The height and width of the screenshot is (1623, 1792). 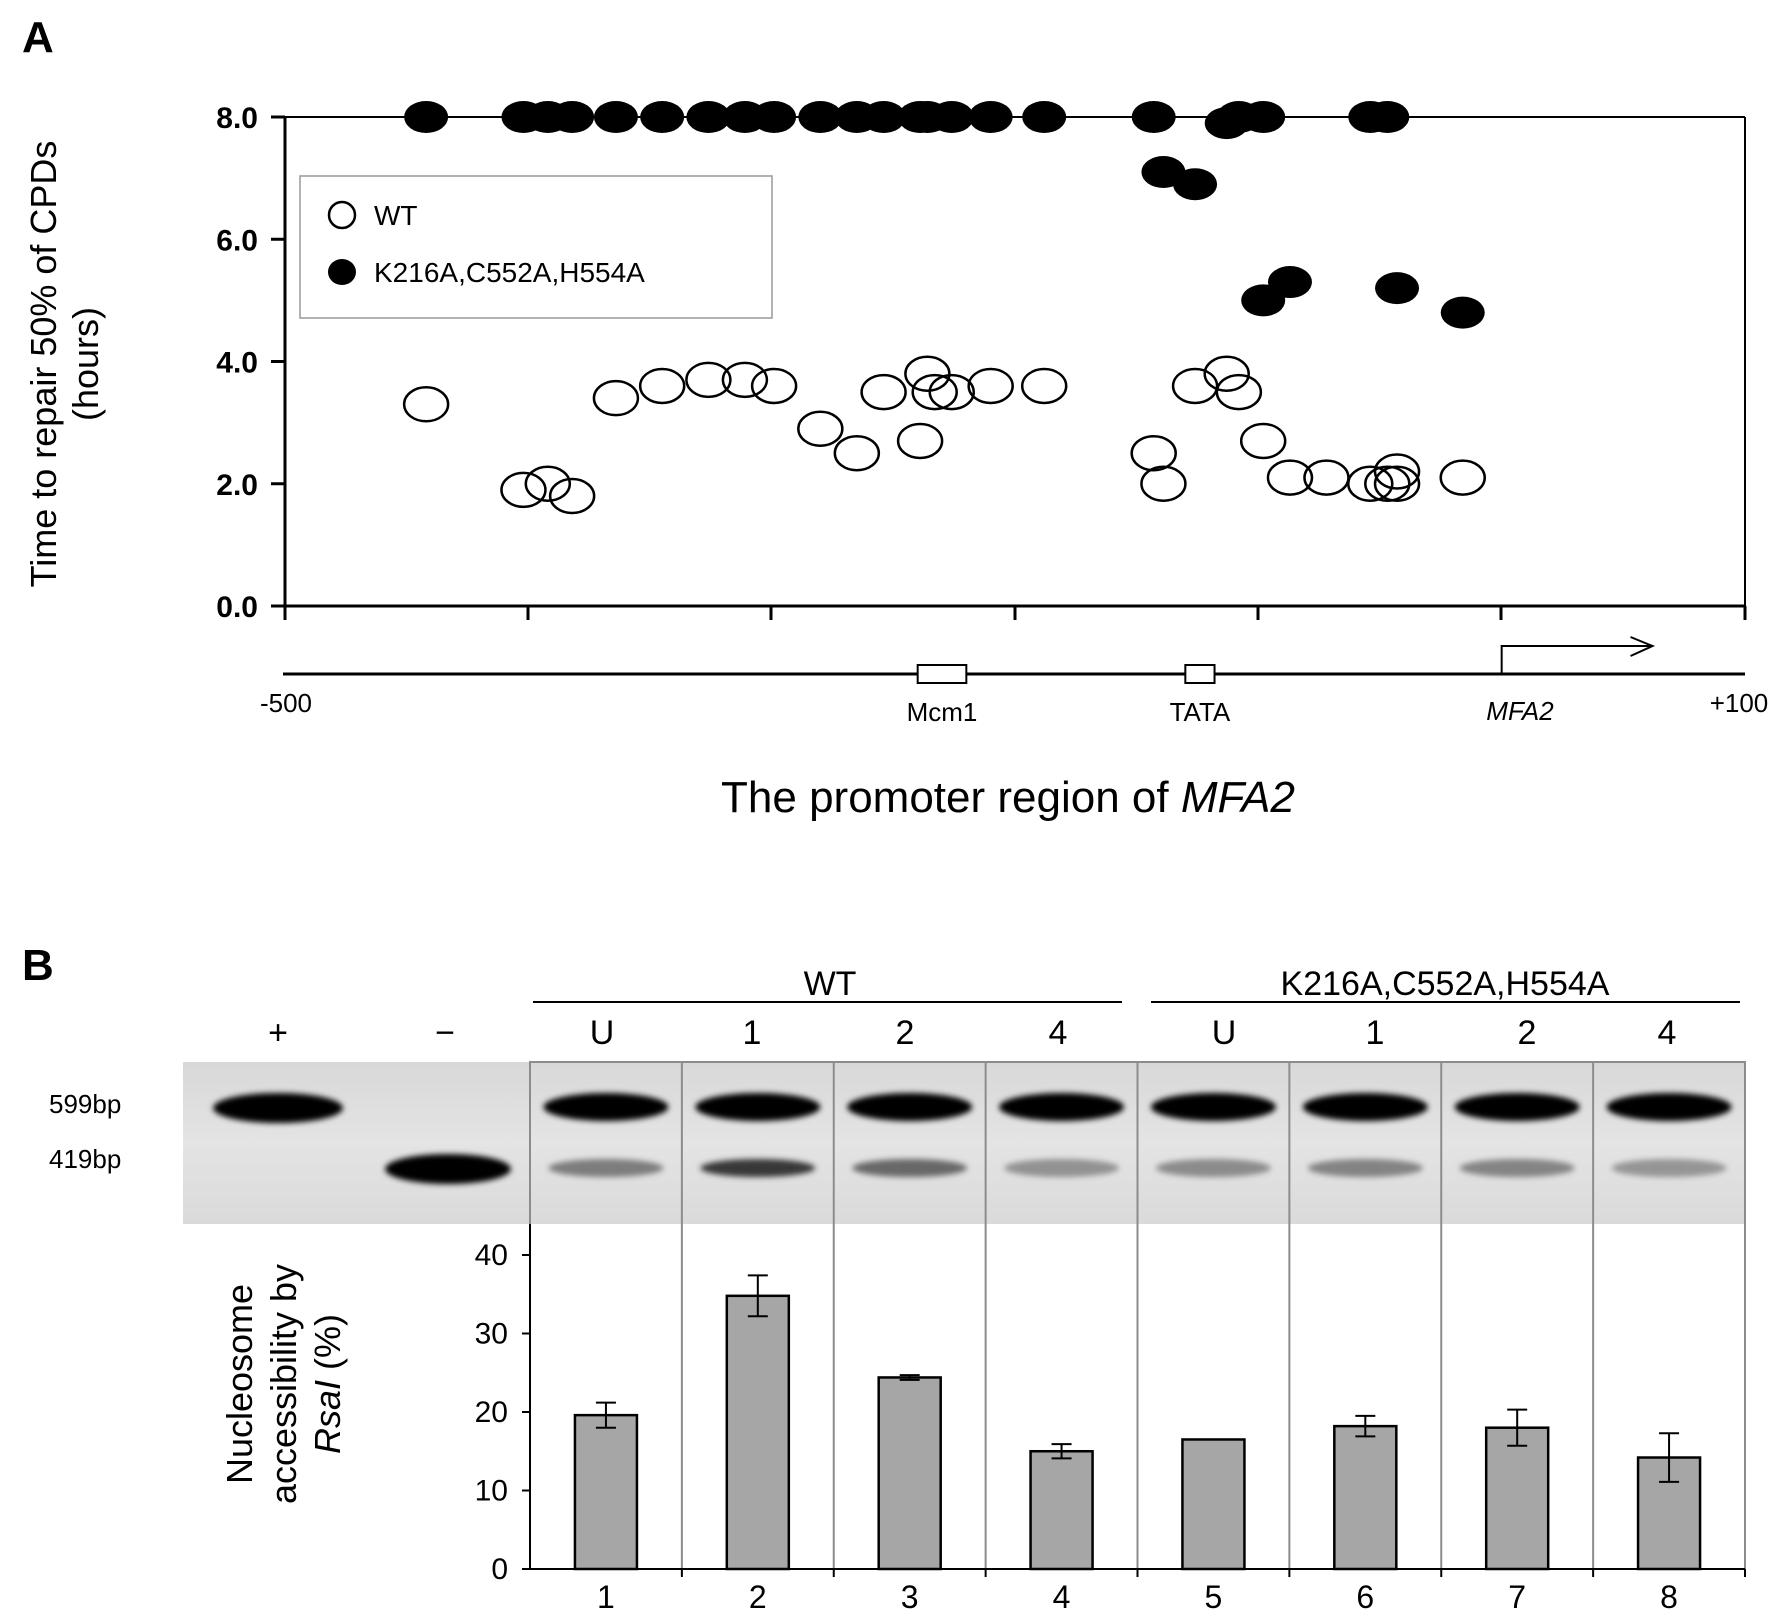 What do you see at coordinates (1667, 1033) in the screenshot?
I see `lane-head-mut-4: 4` at bounding box center [1667, 1033].